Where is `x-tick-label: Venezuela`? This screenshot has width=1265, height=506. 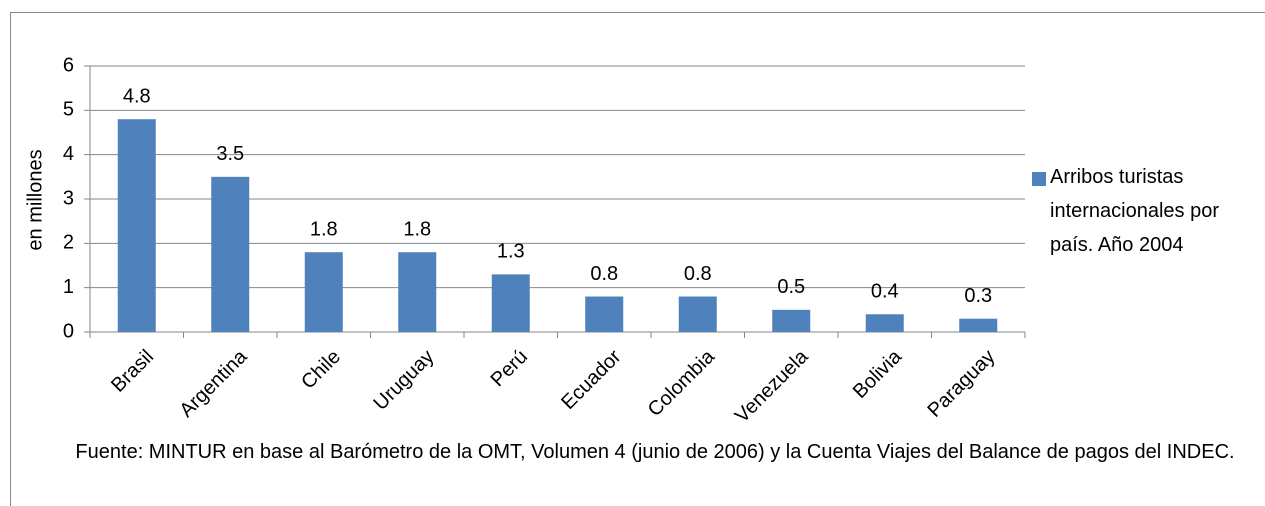 x-tick-label: Venezuela is located at coordinates (772, 386).